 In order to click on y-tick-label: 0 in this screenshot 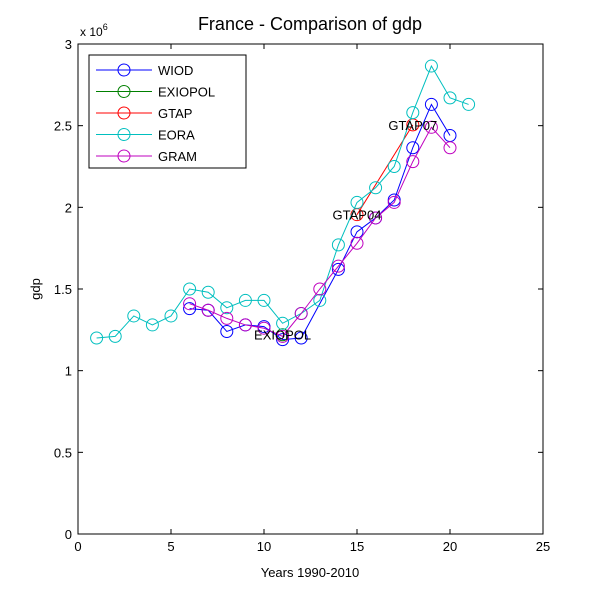, I will do `click(68, 534)`.